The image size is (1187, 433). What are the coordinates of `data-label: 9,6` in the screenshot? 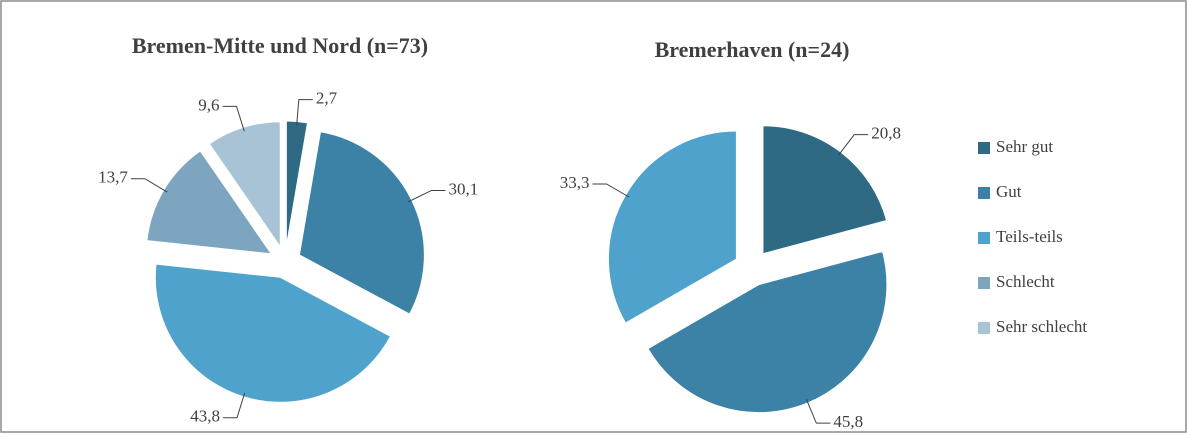 It's located at (208, 104).